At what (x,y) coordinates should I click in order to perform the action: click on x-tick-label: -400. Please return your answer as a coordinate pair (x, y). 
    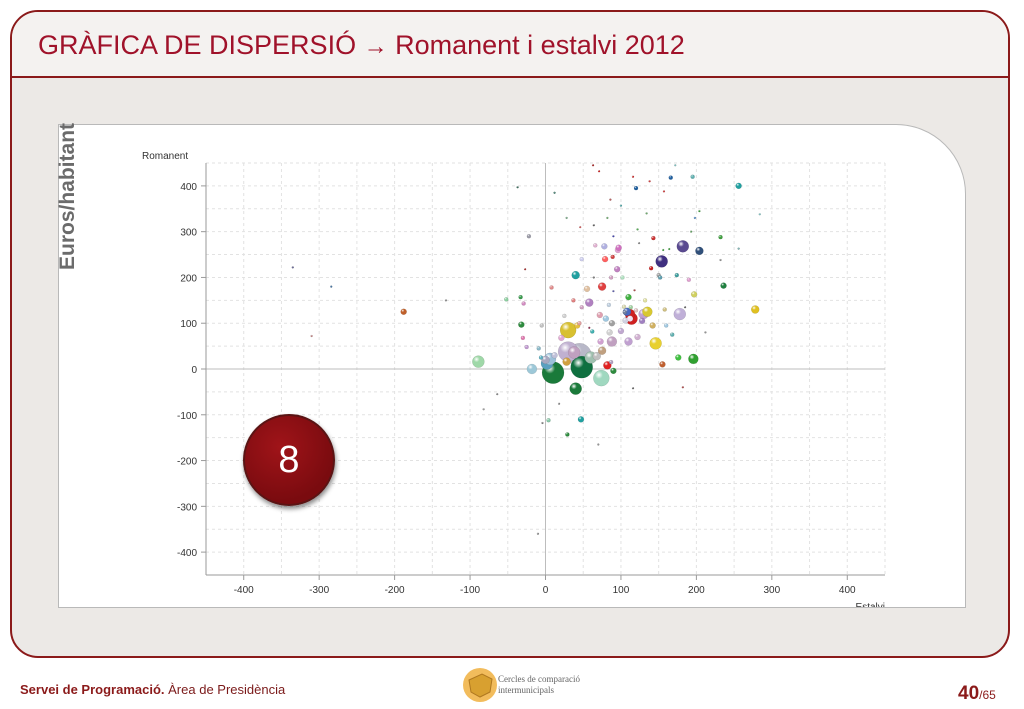
    Looking at the image, I should click on (244, 590).